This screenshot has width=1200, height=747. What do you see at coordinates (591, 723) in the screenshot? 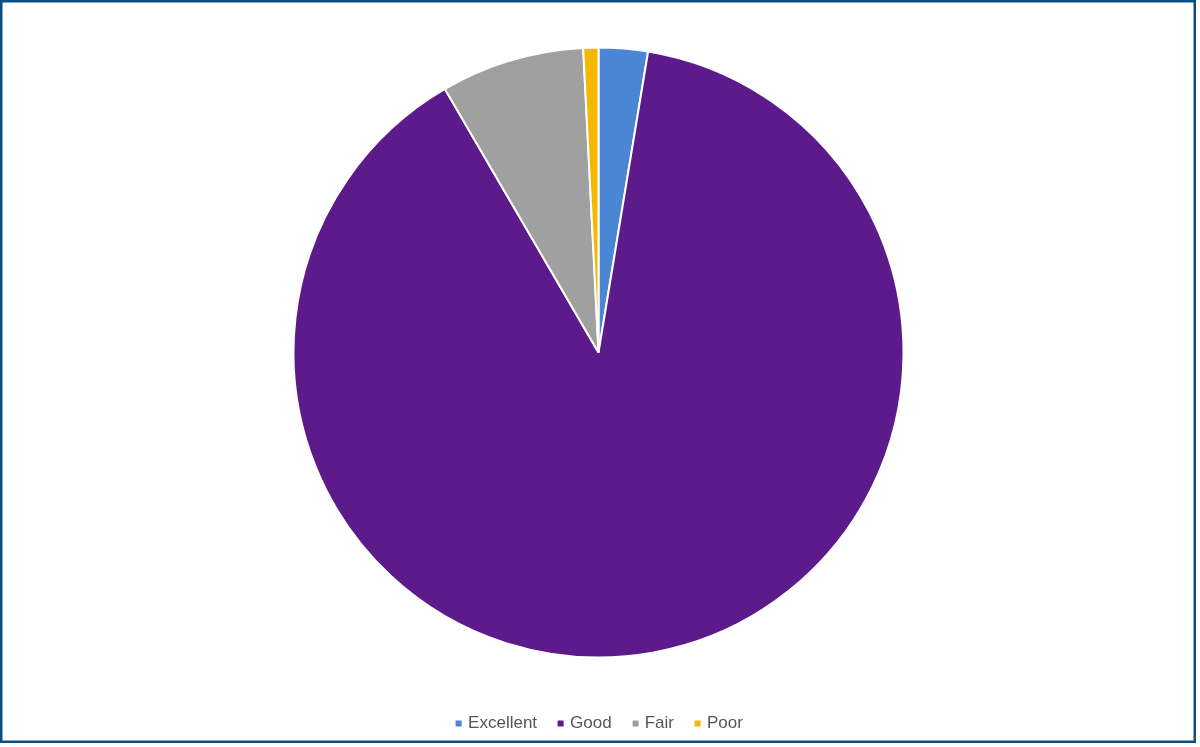
I see `legend-label: Good` at bounding box center [591, 723].